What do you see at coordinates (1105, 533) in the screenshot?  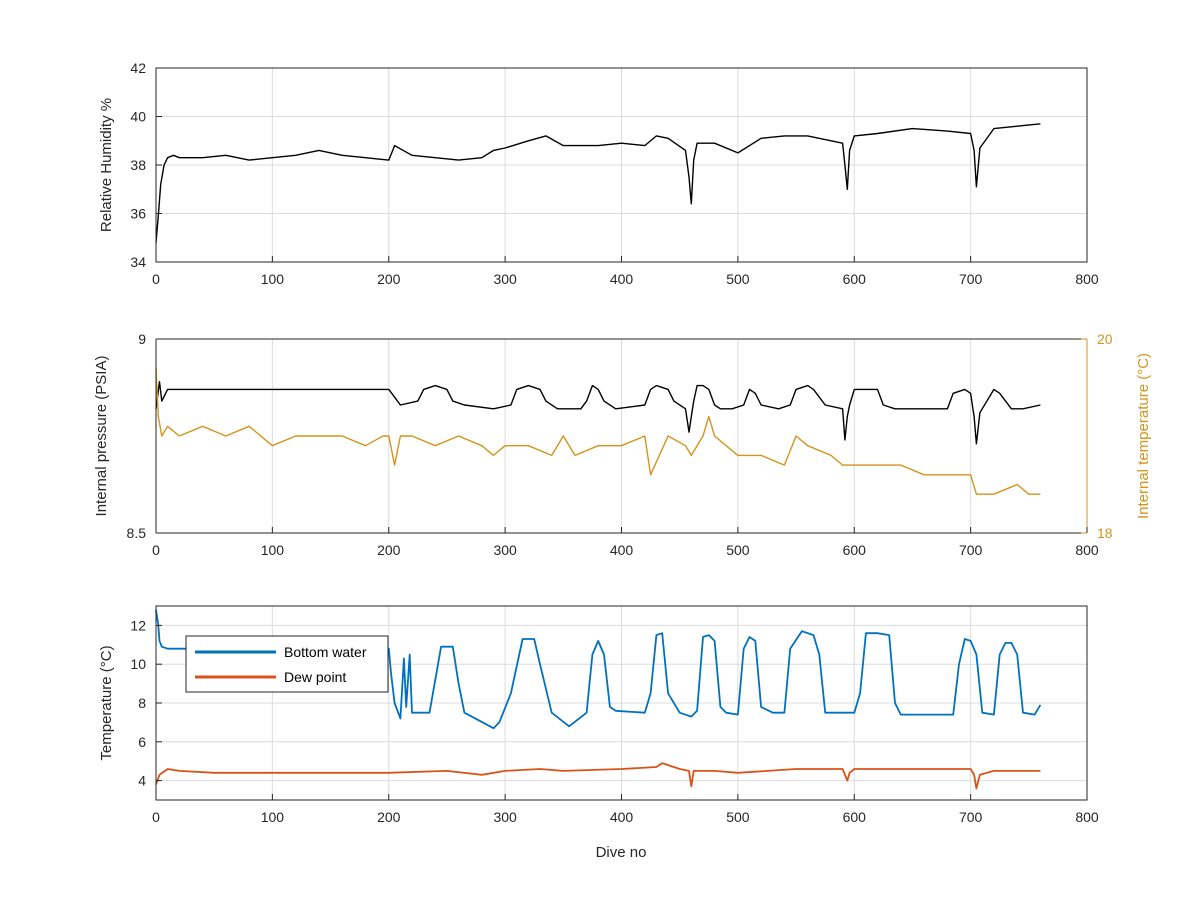 I see `y2-tick-label: 18` at bounding box center [1105, 533].